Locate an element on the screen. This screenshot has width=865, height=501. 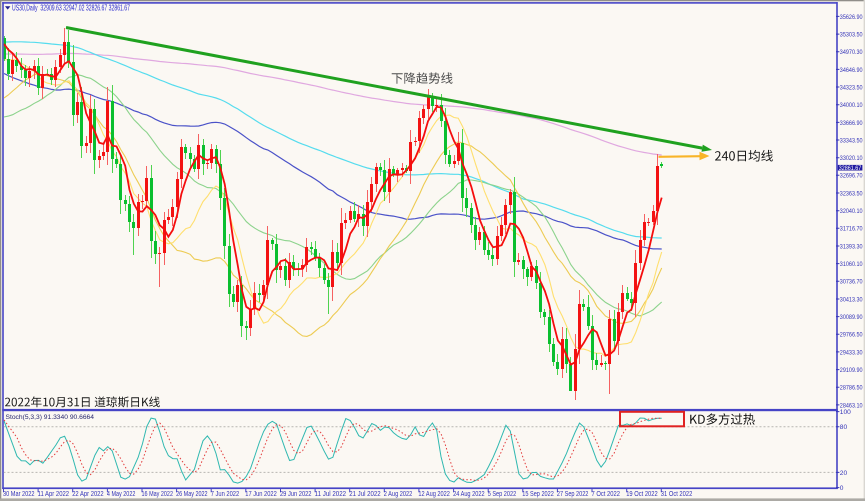
svg-text: 24 Aug 2022 is located at coordinates (469, 494).